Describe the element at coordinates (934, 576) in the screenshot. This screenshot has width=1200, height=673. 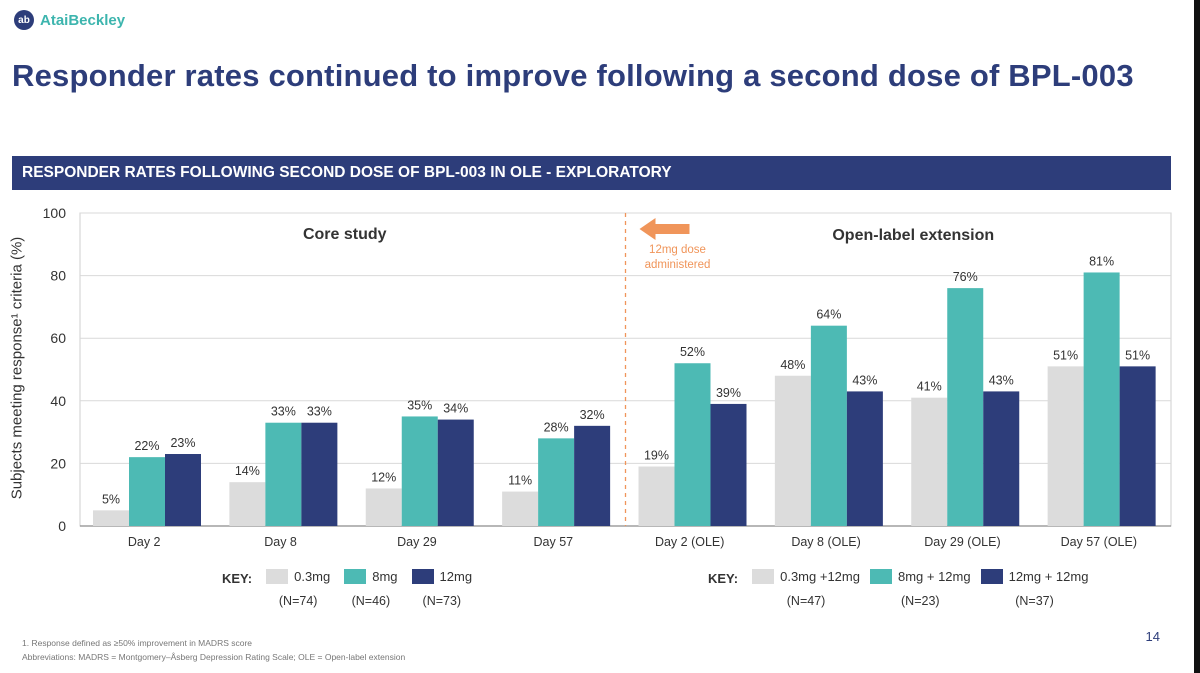
I see `key-item-label: 8mg + 12mg` at that location.